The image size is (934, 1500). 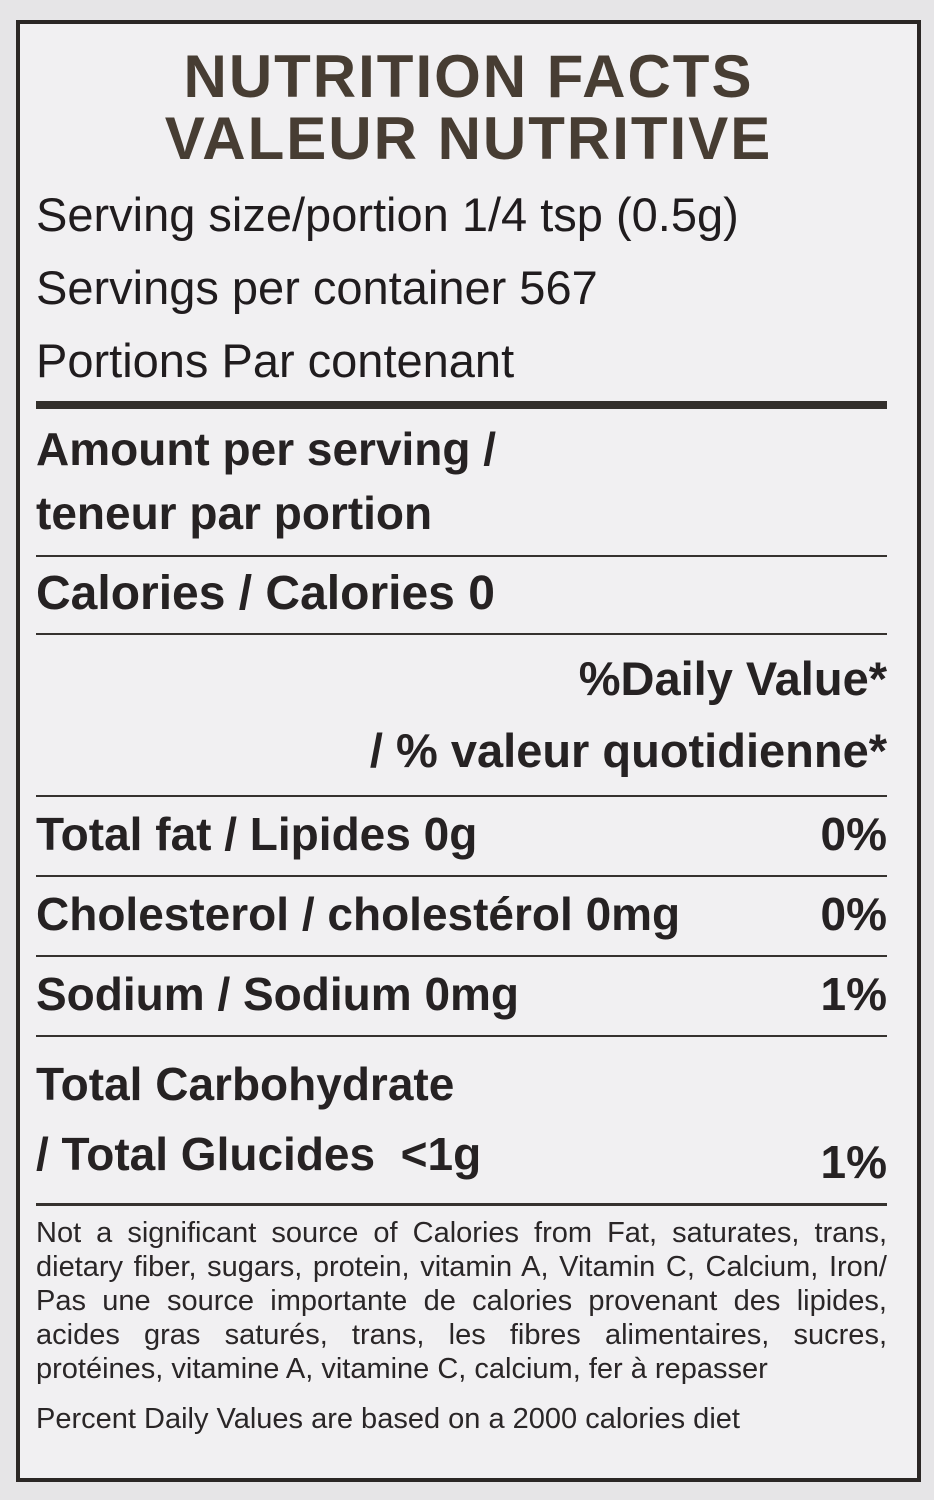 I want to click on nutrient-name: Total Carbohydrate / Total Glucides <1g, so click(x=258, y=1119).